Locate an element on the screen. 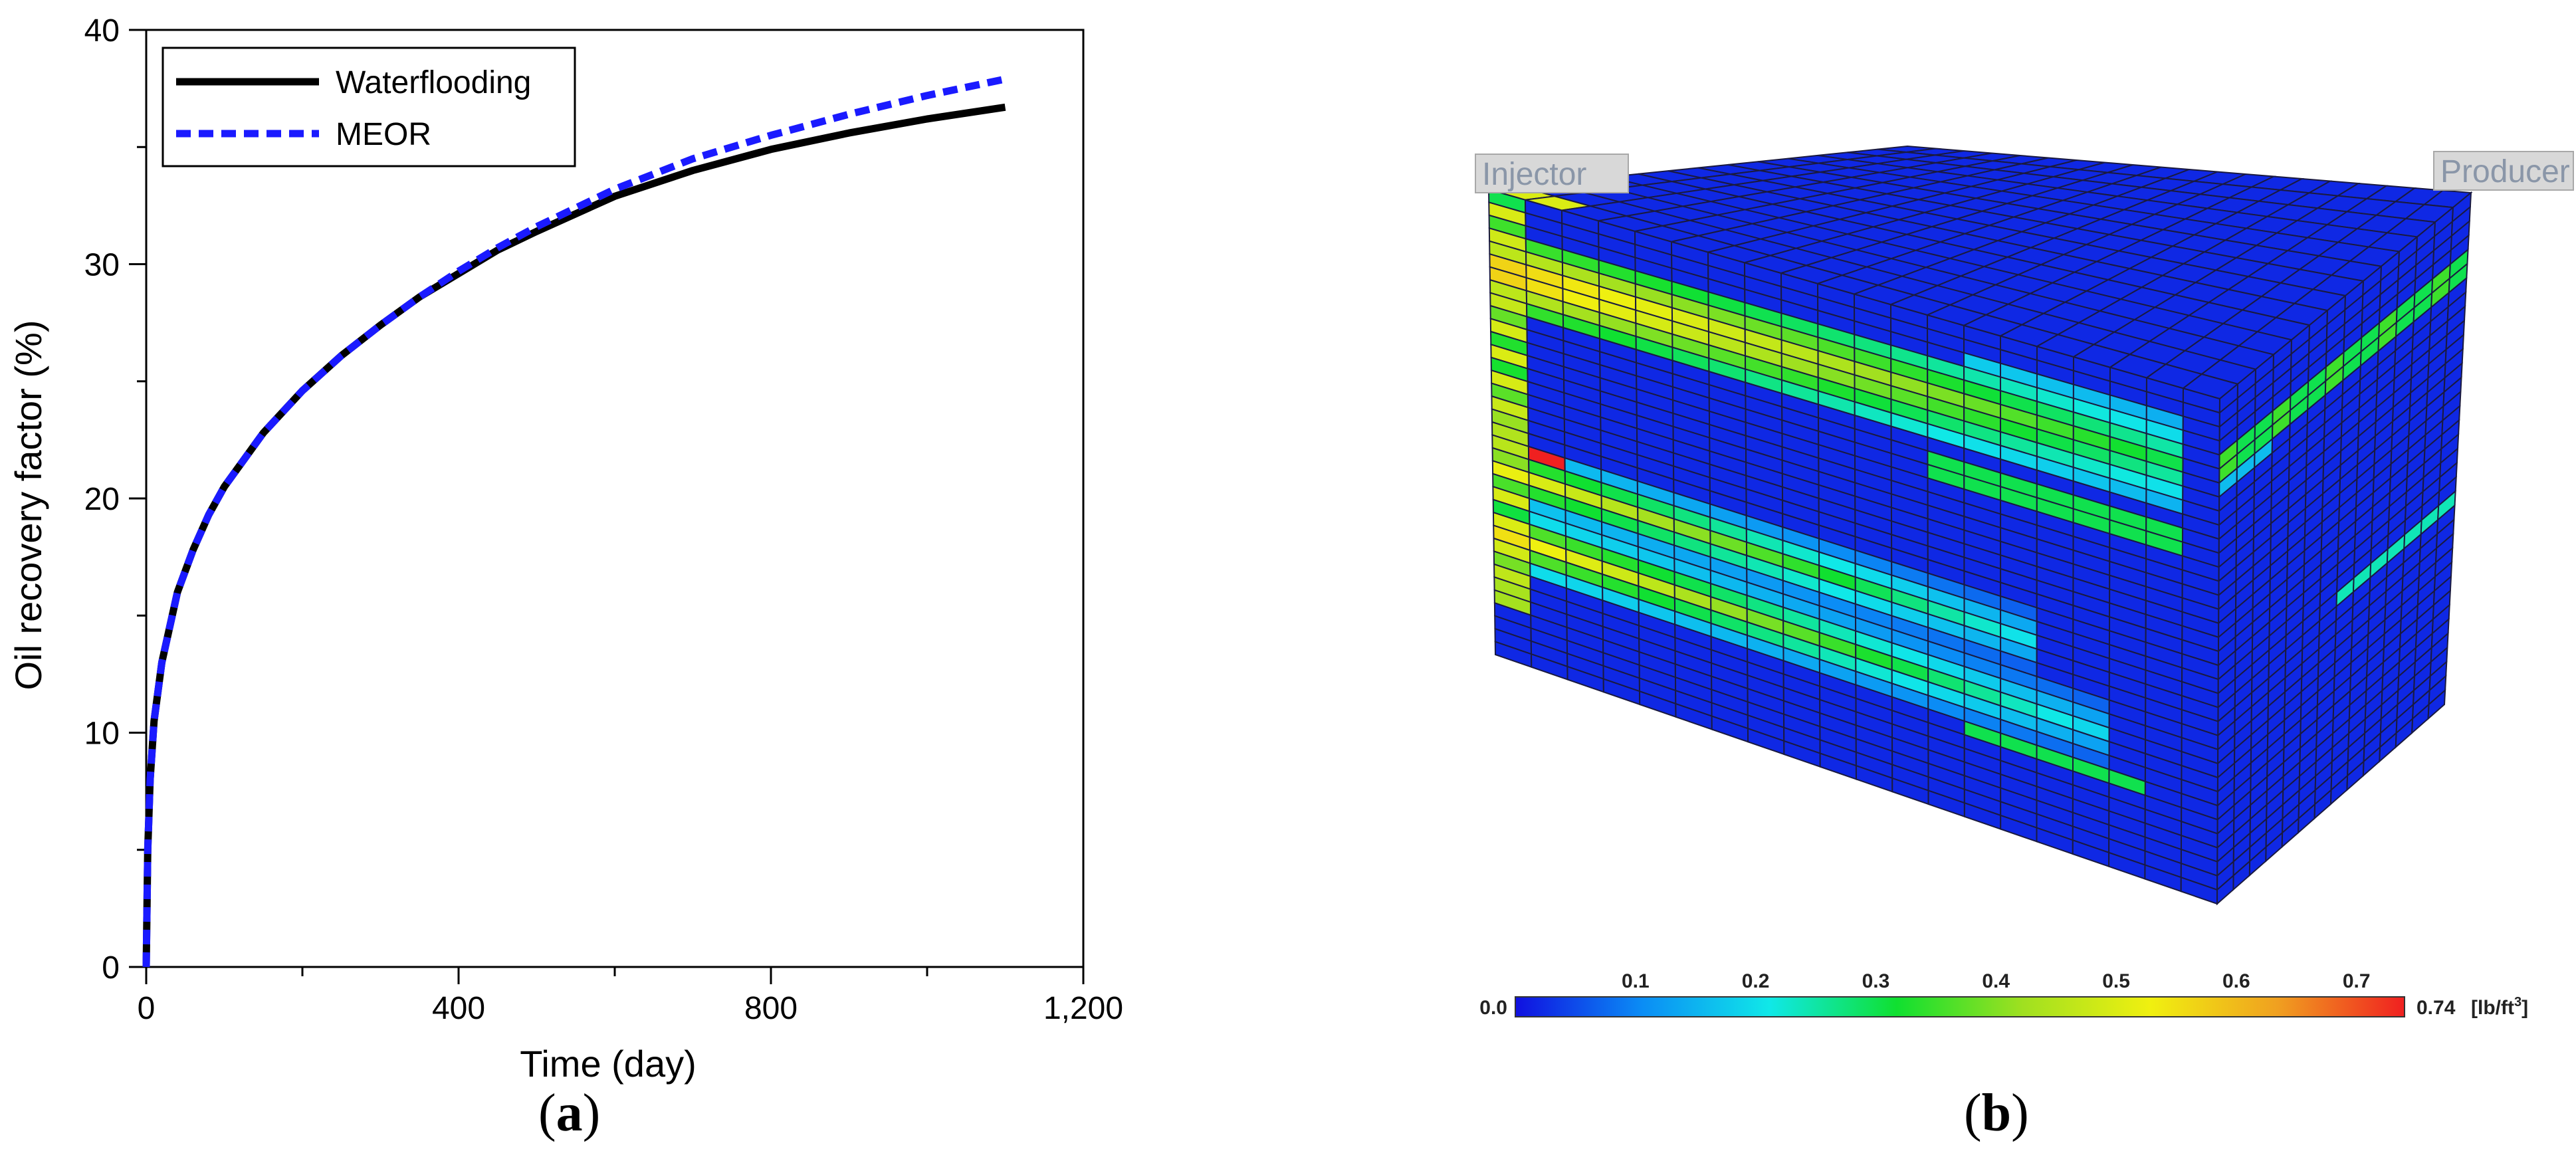 The height and width of the screenshot is (1165, 2576). x-tick-label: 400 is located at coordinates (458, 1008).